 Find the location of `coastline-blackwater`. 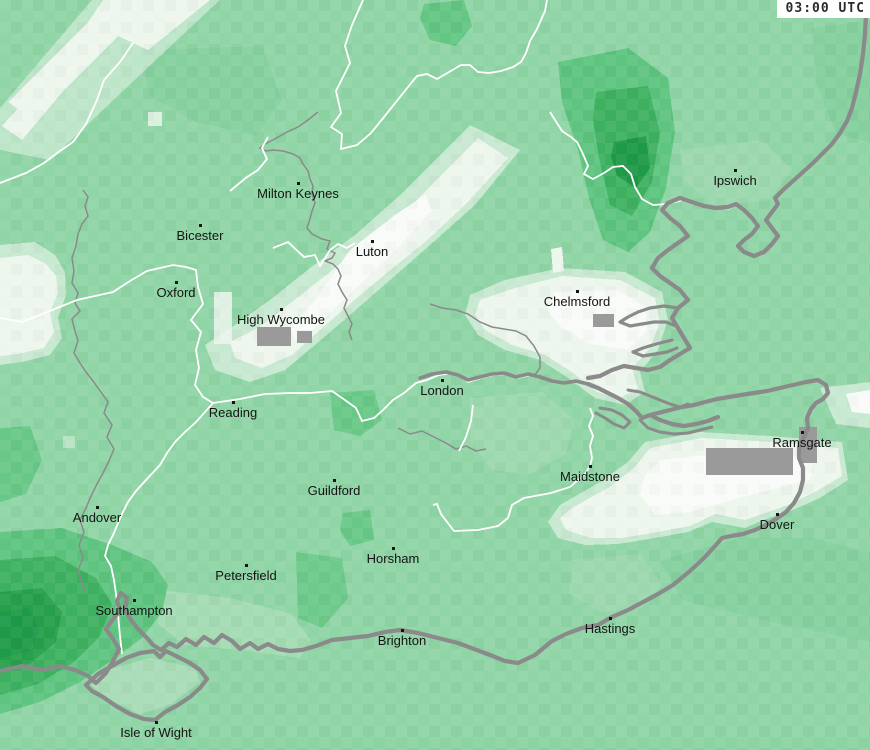

coastline-blackwater is located at coordinates (649, 316).